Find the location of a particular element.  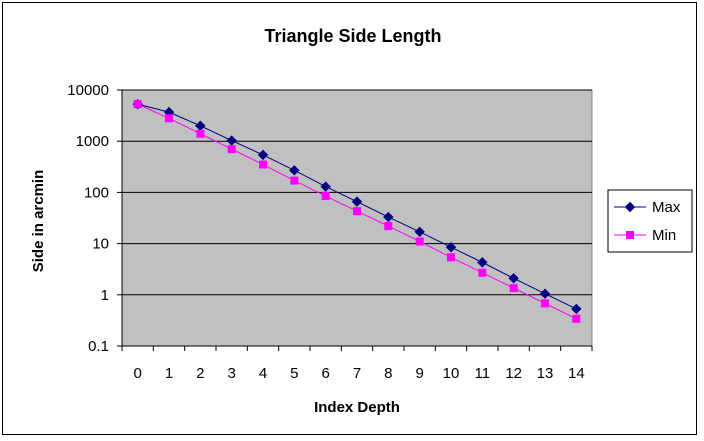

legend-box is located at coordinates (650, 221).